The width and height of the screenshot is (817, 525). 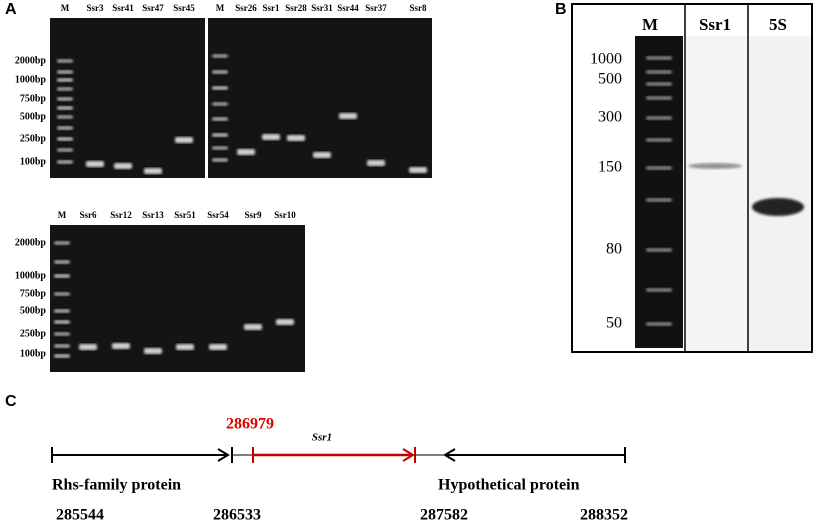 I want to click on lane-label: Ssr47, so click(x=153, y=8).